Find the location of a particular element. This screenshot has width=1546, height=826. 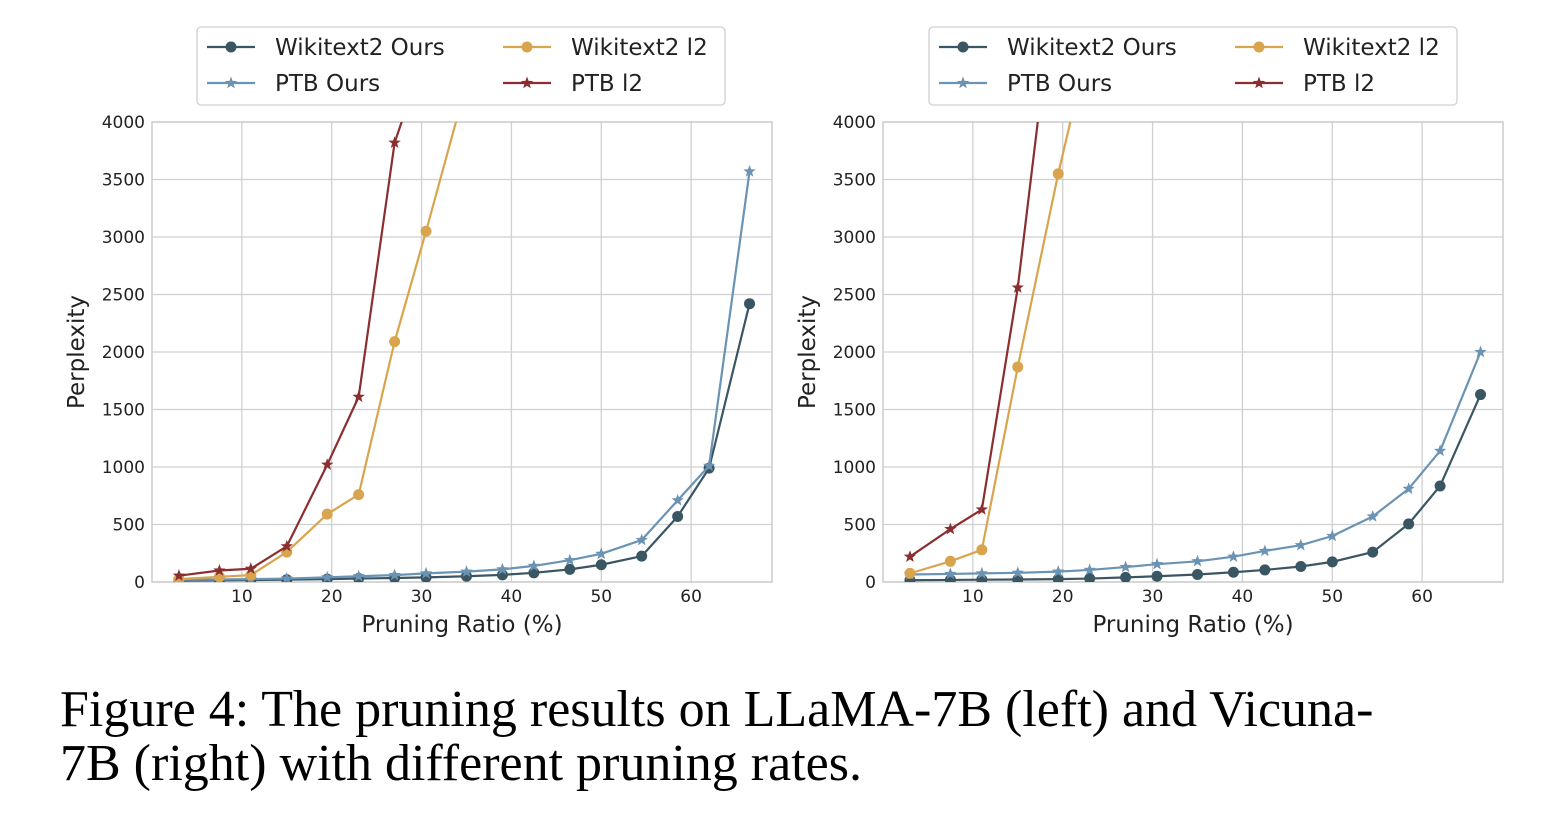

left-y-tick-label: 1000 is located at coordinates (123, 468).